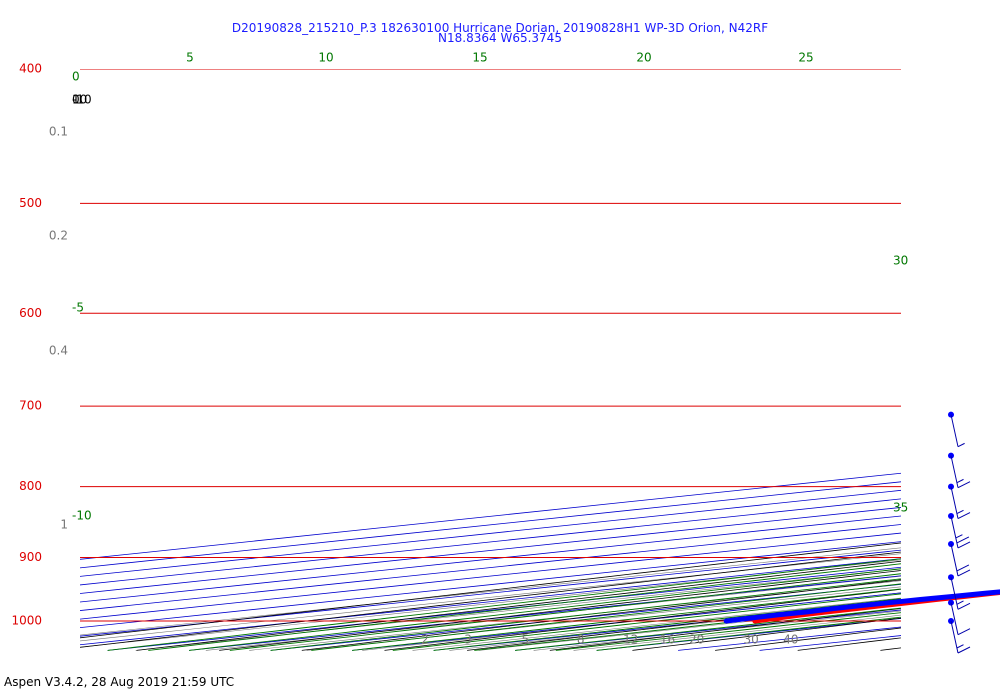 Image resolution: width=1000 pixels, height=700 pixels. What do you see at coordinates (900, 261) in the screenshot?
I see `moist-adiabat-label: 30` at bounding box center [900, 261].